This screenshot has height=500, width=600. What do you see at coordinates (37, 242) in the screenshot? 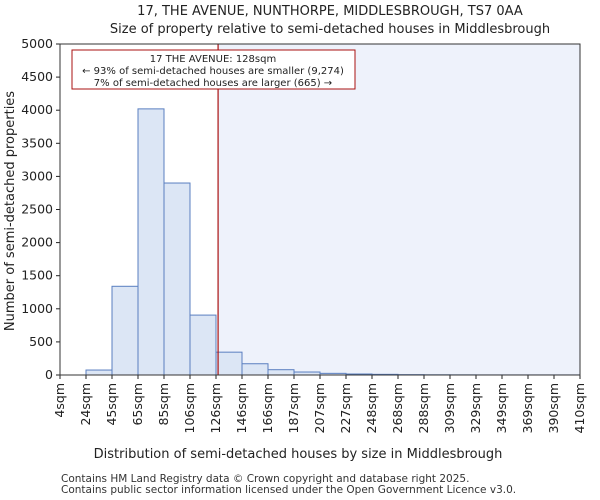
I see `y-tick-label-2000: 2000` at bounding box center [37, 242].